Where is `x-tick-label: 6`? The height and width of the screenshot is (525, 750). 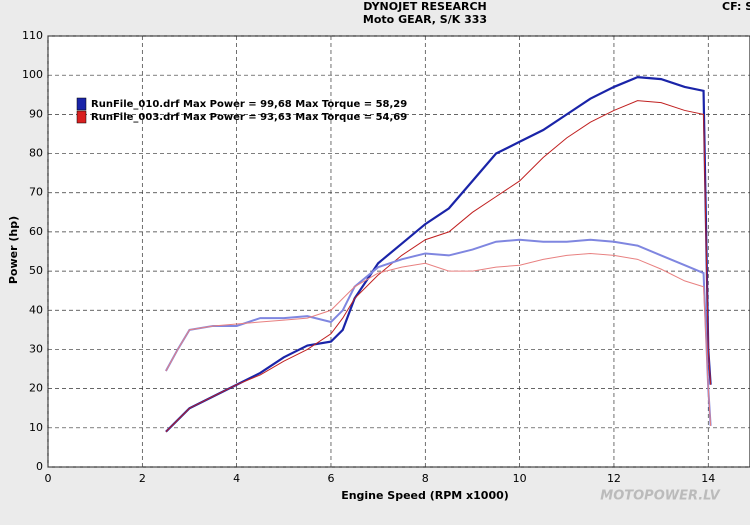
x-tick-label: 6 is located at coordinates (330, 478).